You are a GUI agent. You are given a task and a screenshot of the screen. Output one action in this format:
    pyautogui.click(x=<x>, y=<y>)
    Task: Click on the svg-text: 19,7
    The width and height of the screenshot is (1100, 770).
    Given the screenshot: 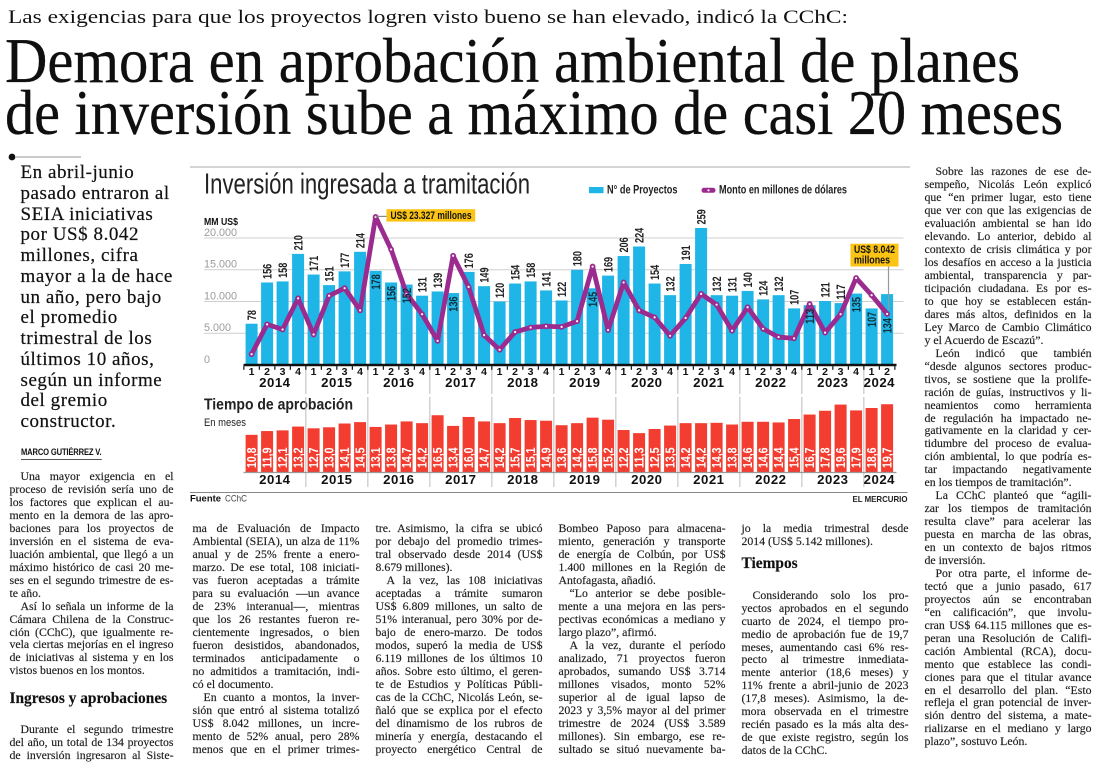 What is the action you would take?
    pyautogui.click(x=888, y=458)
    